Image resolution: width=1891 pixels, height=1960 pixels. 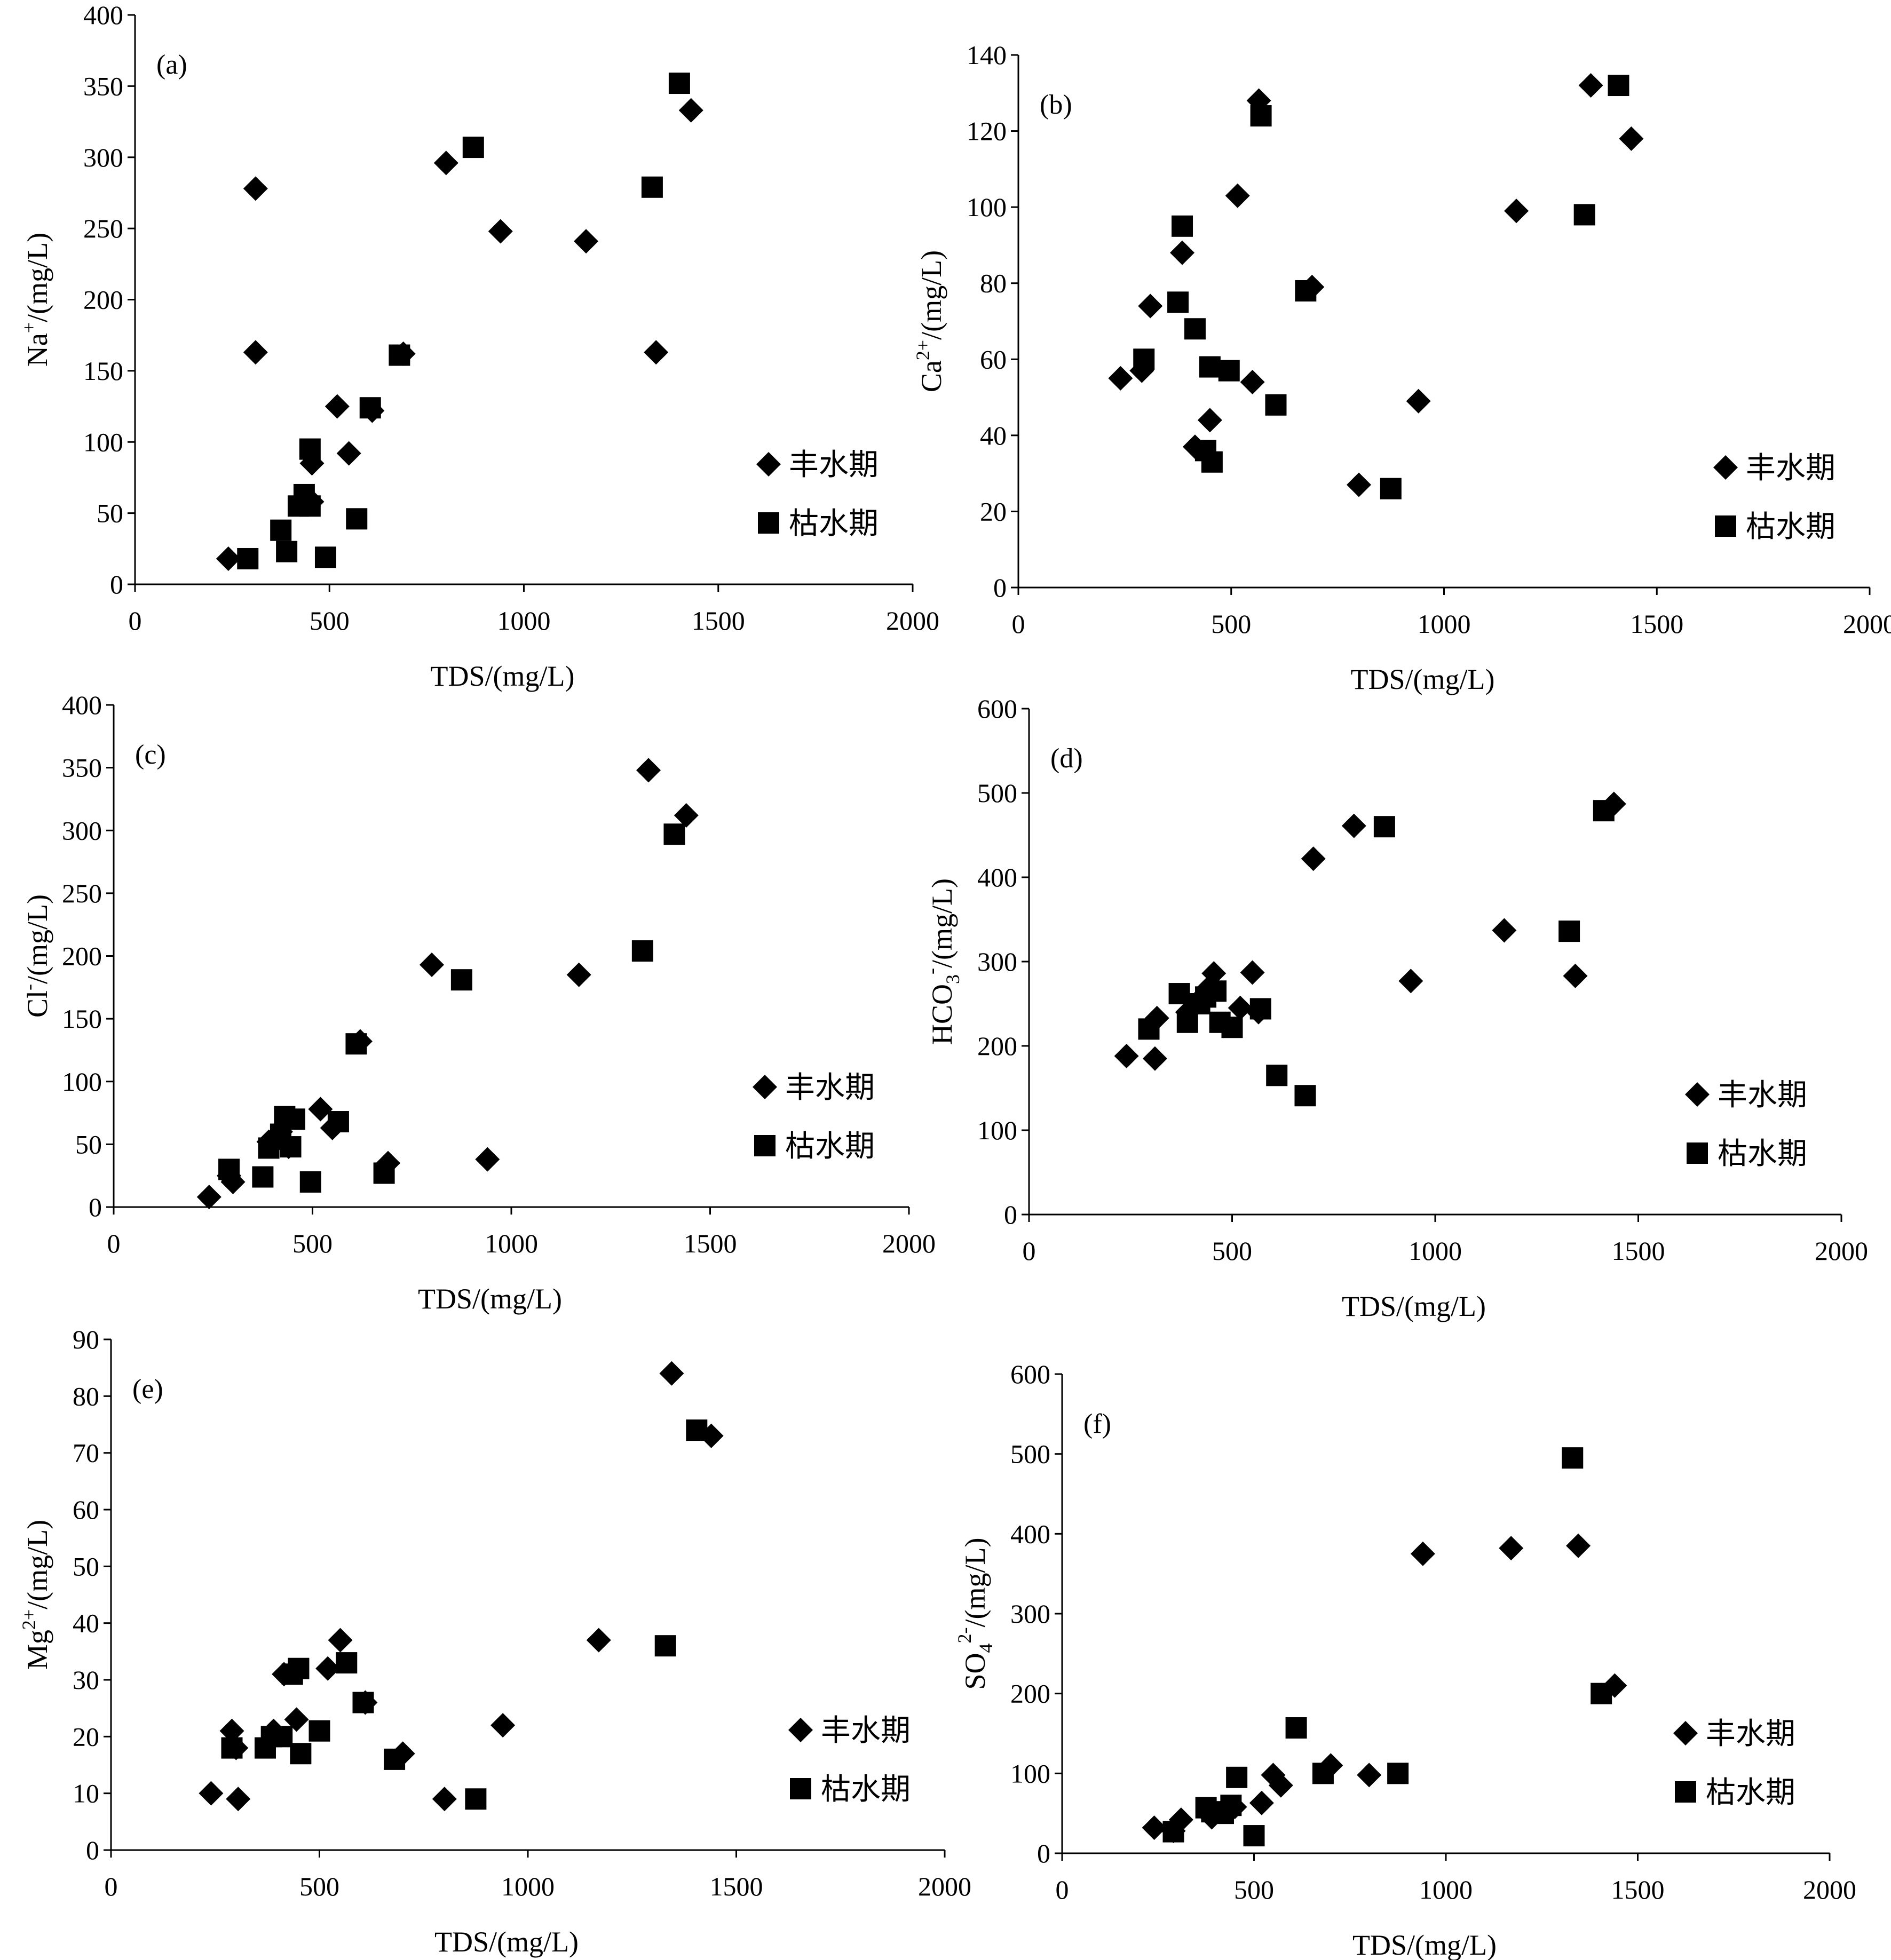 What do you see at coordinates (86, 1453) in the screenshot?
I see `y-tick-label: 70` at bounding box center [86, 1453].